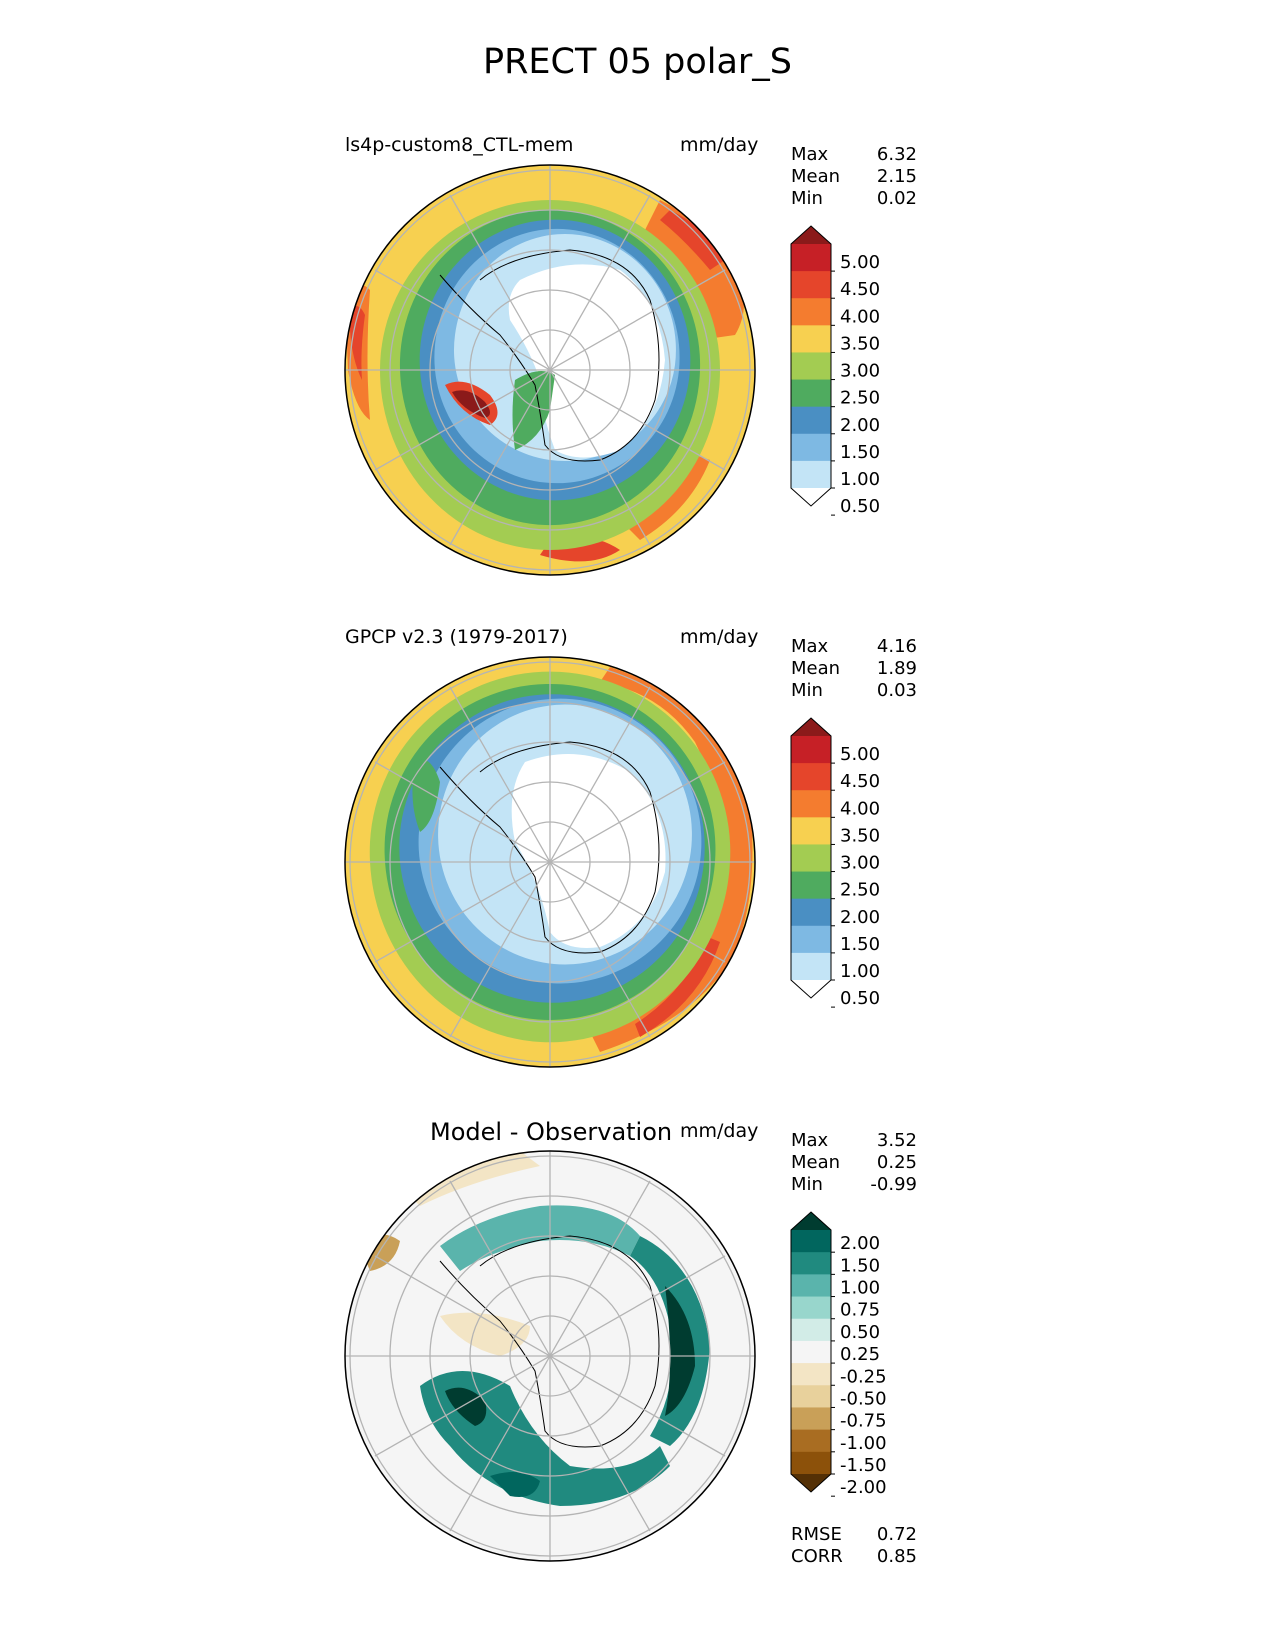 This screenshot has height=1650, width=1275. I want to click on panel-2-colorbar: 5.00 4.50 4.00 3.50 3.00 2.50 2.00 1.50 1.00 0.50, so click(835, 863).